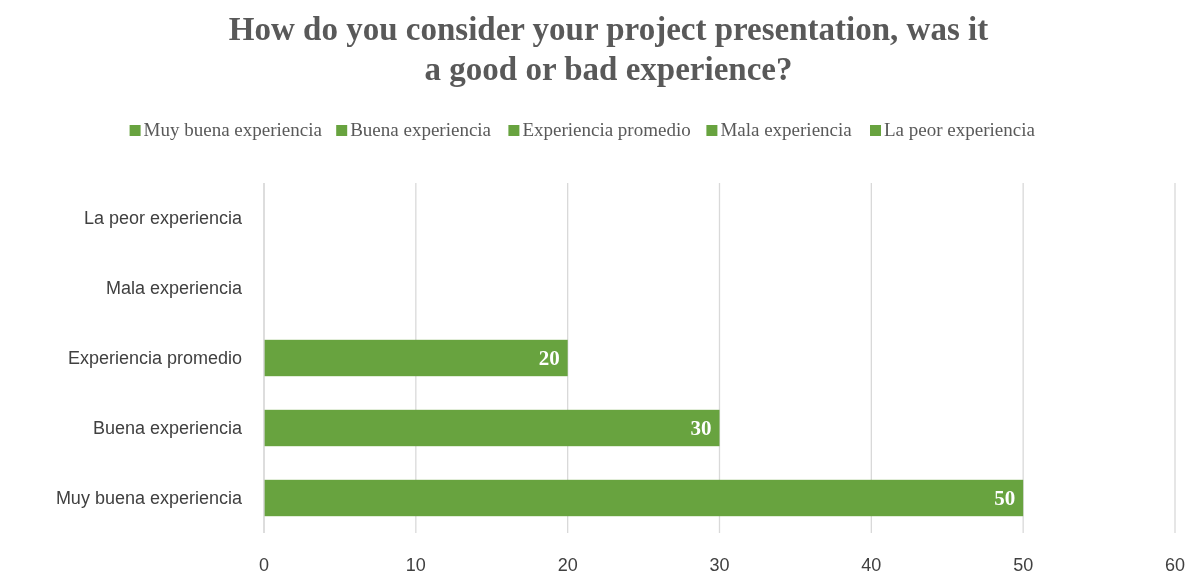  Describe the element at coordinates (264, 565) in the screenshot. I see `x-tick-label: 0` at that location.